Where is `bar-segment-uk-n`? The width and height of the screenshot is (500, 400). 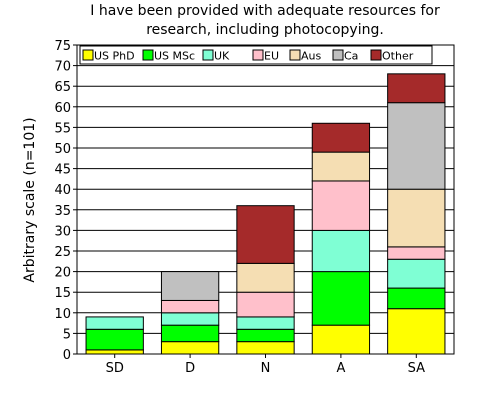 bar-segment-uk-n is located at coordinates (265, 323).